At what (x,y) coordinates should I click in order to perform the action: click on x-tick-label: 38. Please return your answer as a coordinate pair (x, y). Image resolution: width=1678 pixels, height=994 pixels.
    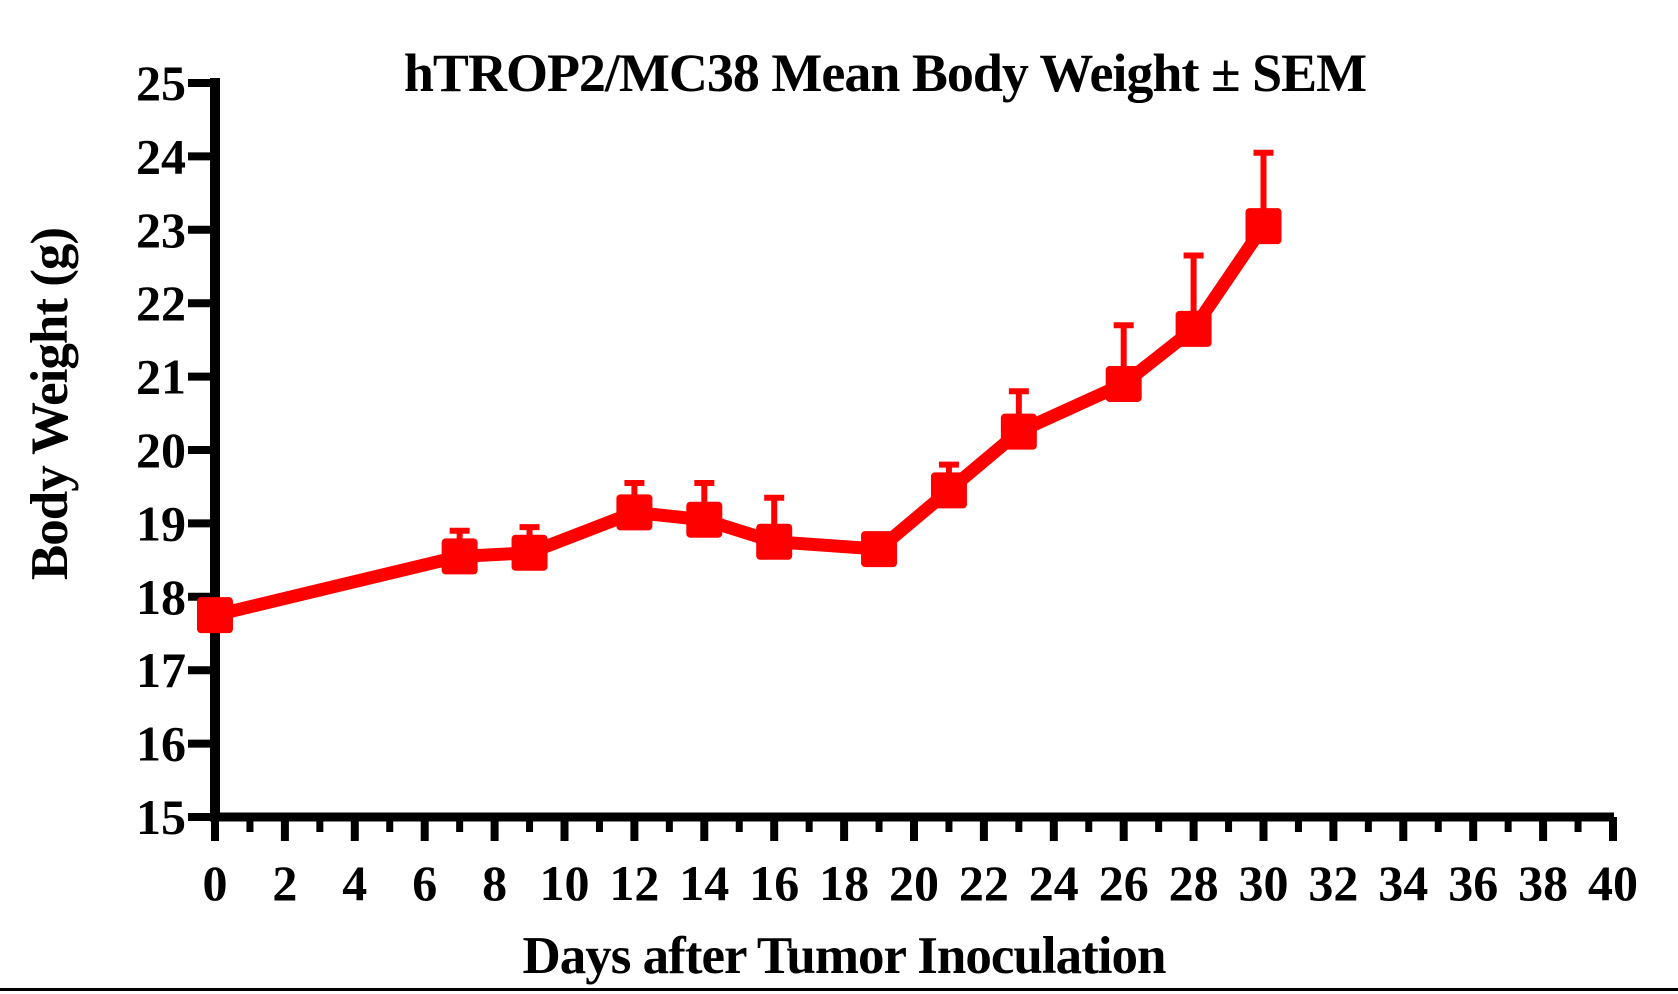
    Looking at the image, I should click on (1543, 883).